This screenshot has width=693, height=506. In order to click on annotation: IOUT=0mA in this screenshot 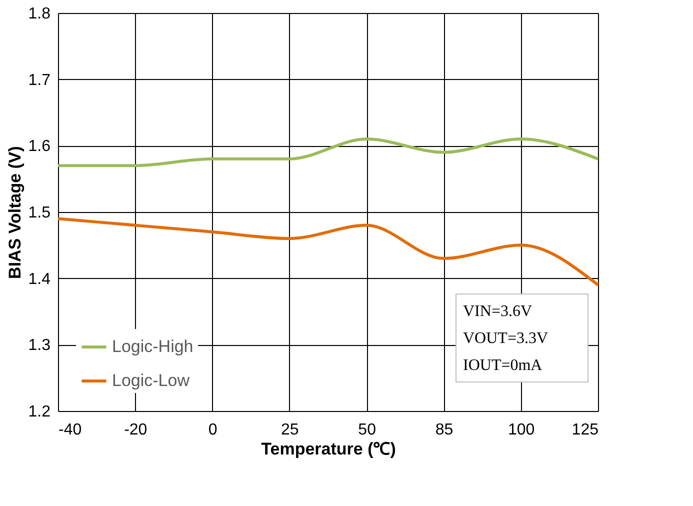, I will do `click(503, 365)`.